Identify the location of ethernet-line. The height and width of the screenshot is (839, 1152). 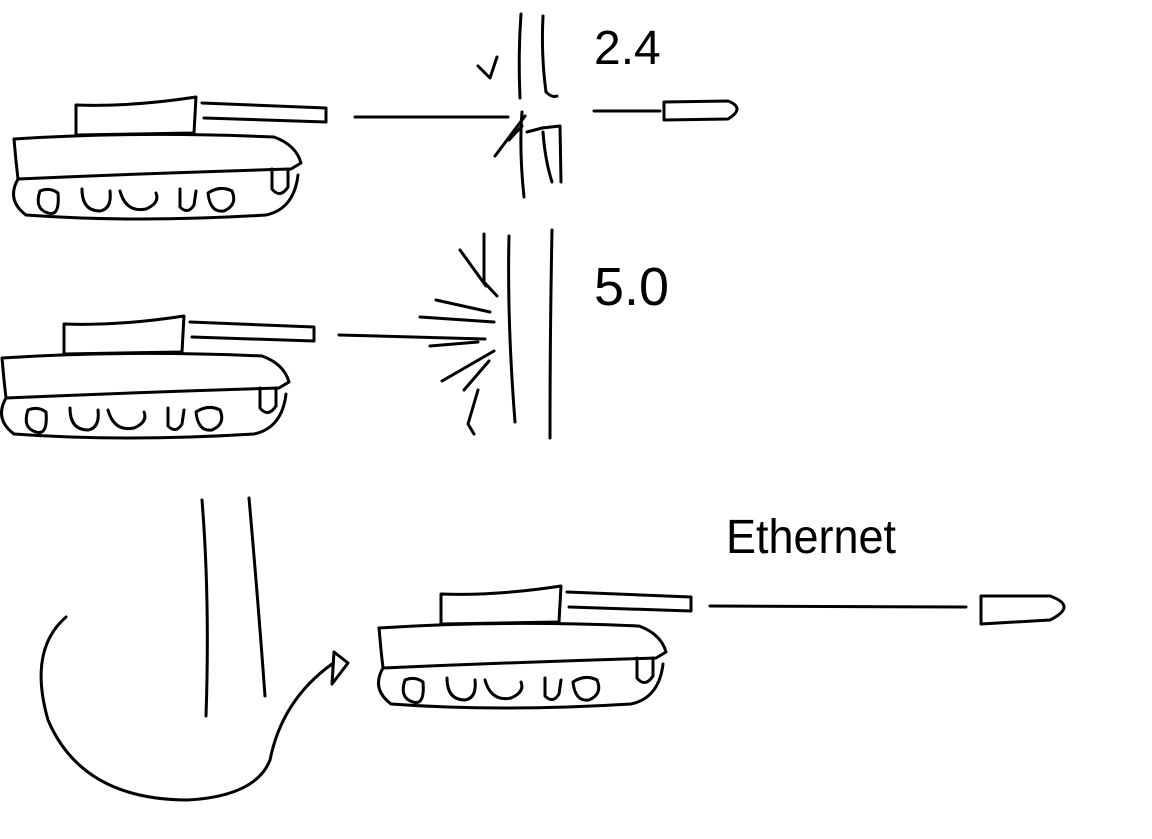
(838, 606).